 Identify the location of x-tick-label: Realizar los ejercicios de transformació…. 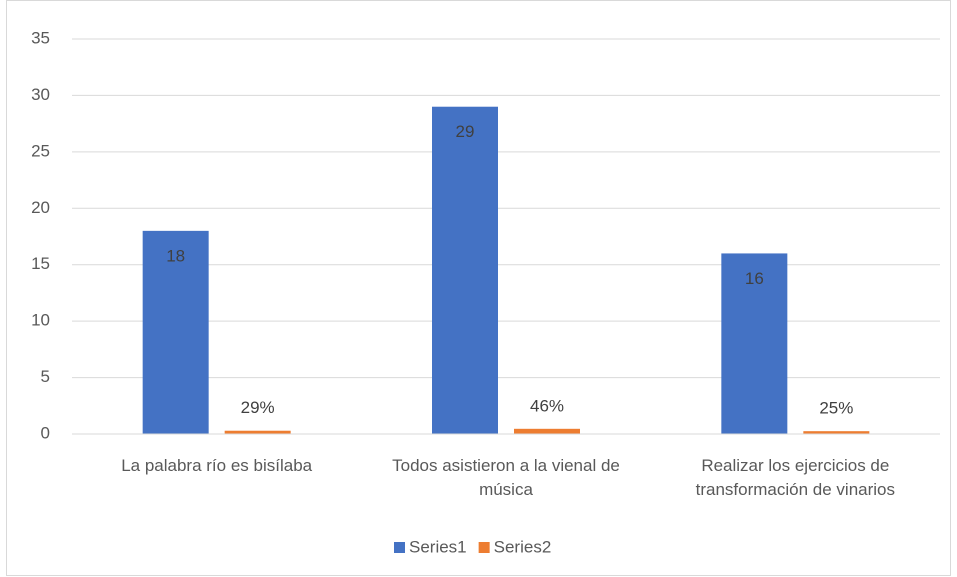
(795, 477).